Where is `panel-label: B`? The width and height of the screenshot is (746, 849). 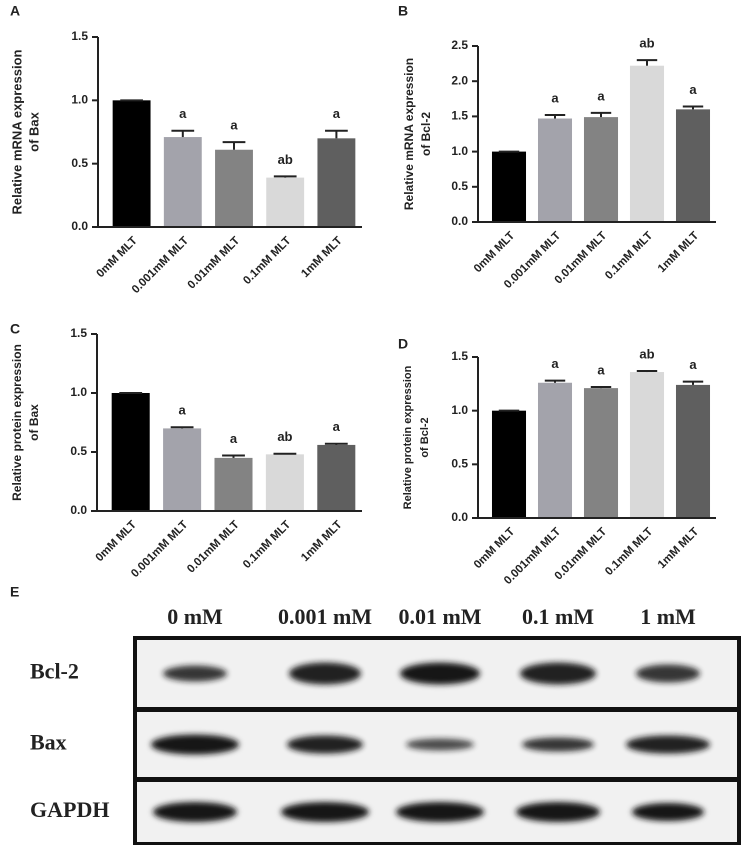 panel-label: B is located at coordinates (403, 11).